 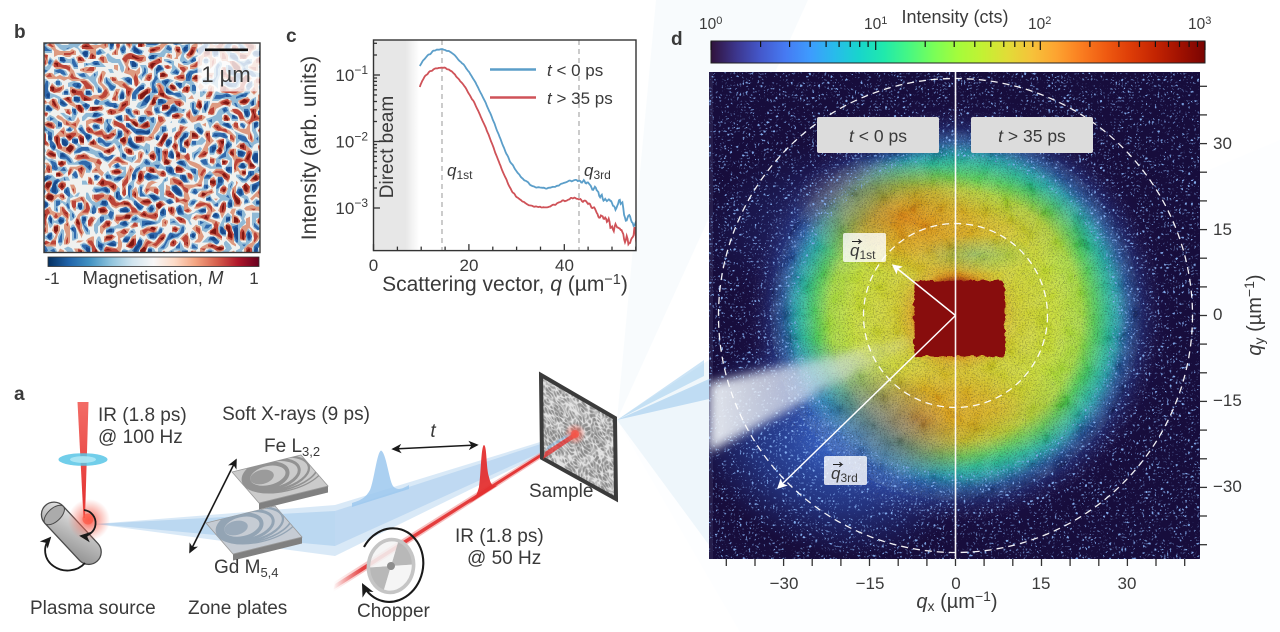 What do you see at coordinates (505, 284) in the screenshot?
I see `svg-text: Scattering vector, q (µm−1)` at bounding box center [505, 284].